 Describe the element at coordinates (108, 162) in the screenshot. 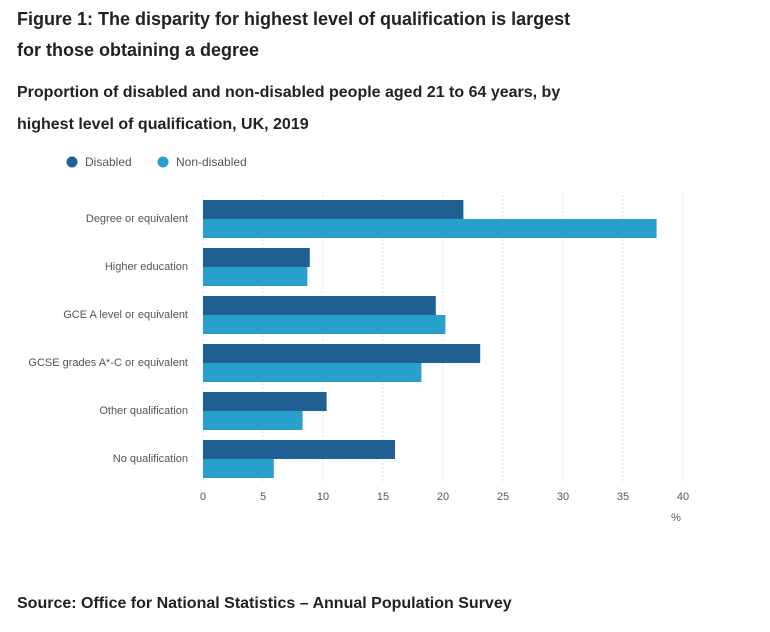

I see `legend-label: Disabled` at that location.